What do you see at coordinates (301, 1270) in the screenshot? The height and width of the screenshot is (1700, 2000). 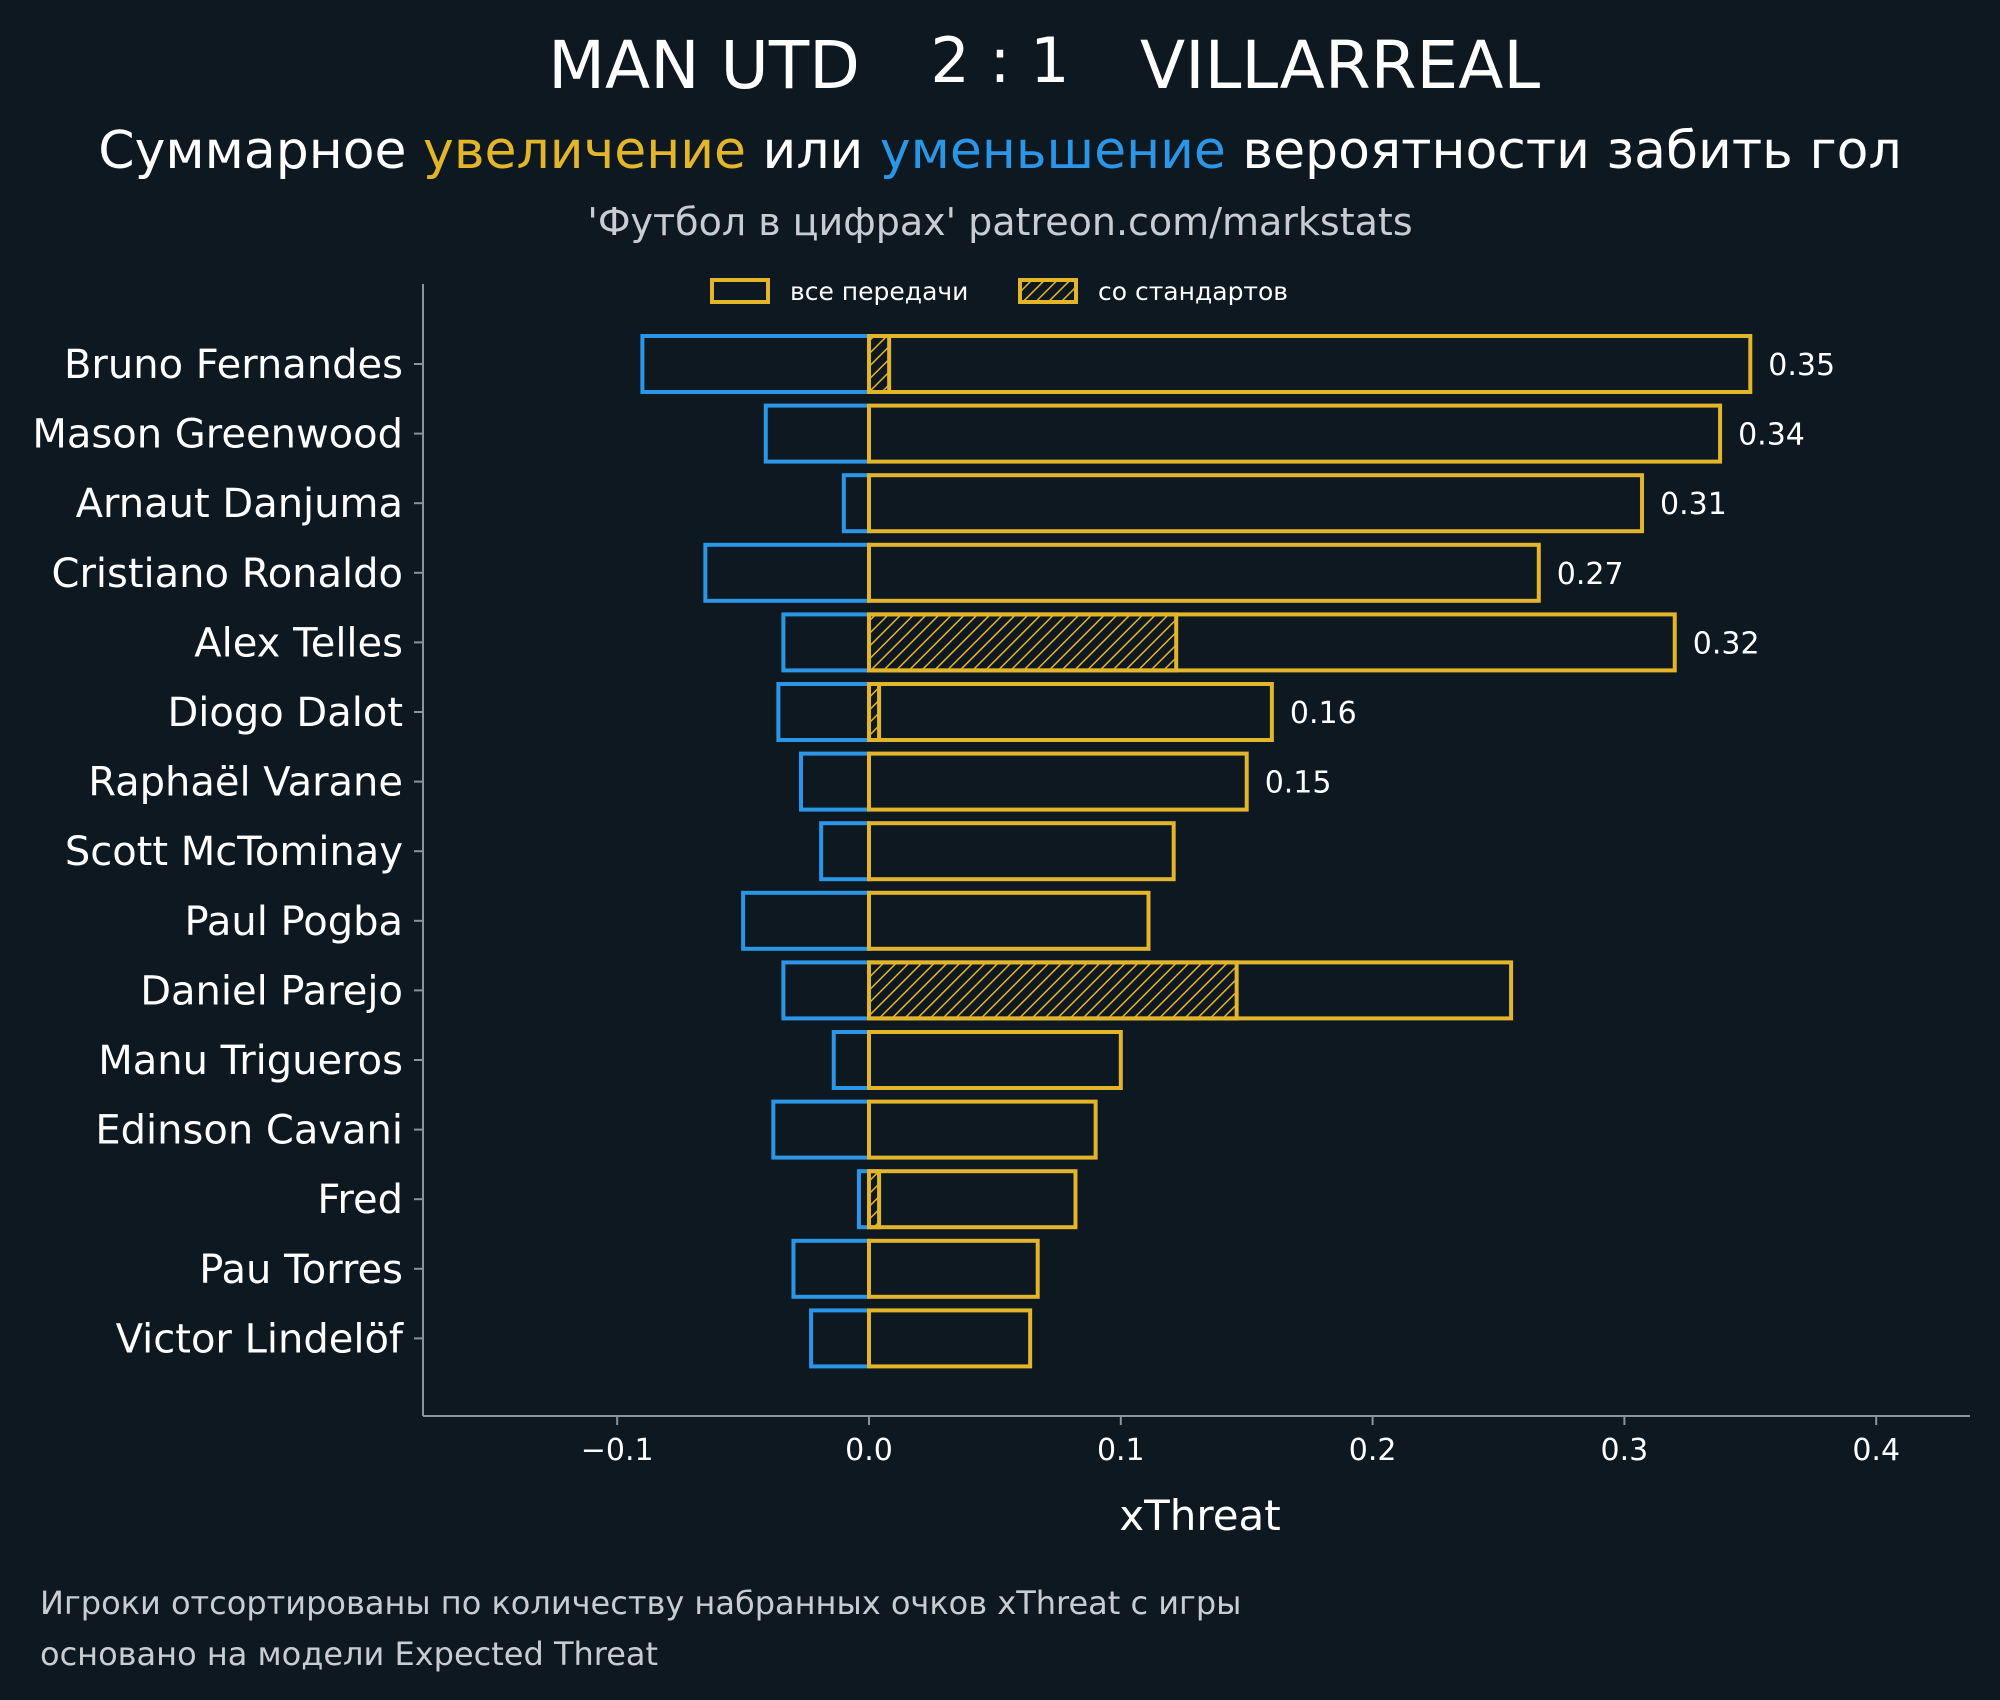 I see `y-tick-label: Pau Torres` at bounding box center [301, 1270].